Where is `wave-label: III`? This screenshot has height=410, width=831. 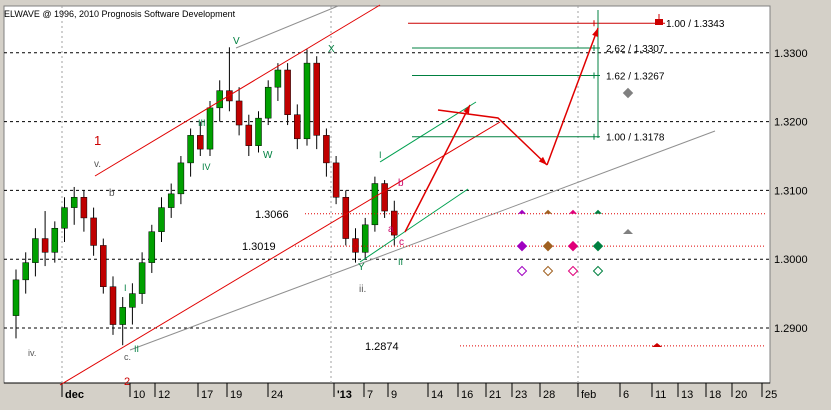
wave-label: III is located at coordinates (202, 123).